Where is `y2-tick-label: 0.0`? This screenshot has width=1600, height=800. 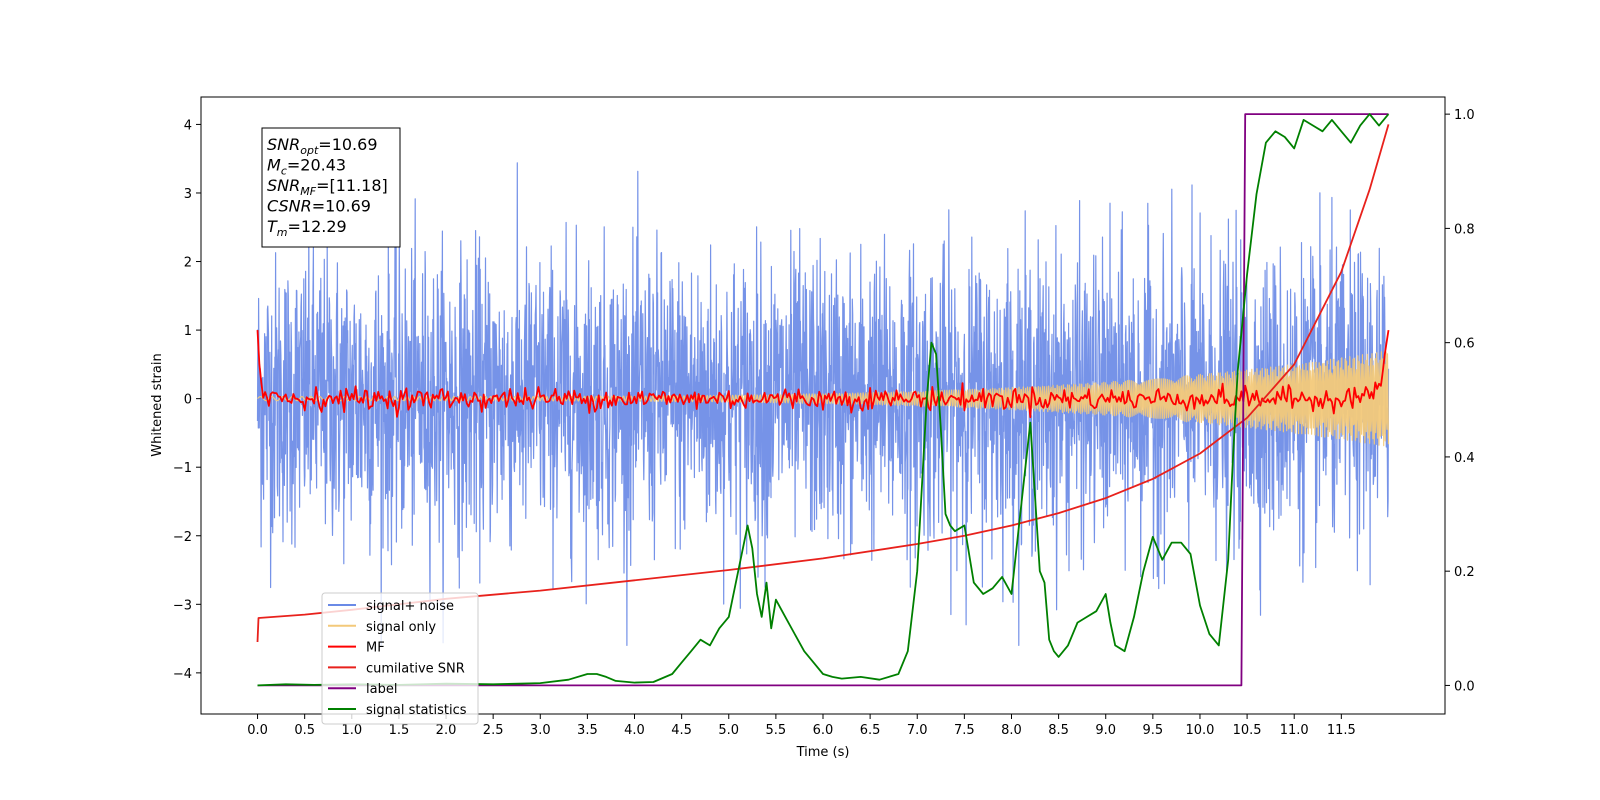 y2-tick-label: 0.0 is located at coordinates (1464, 686).